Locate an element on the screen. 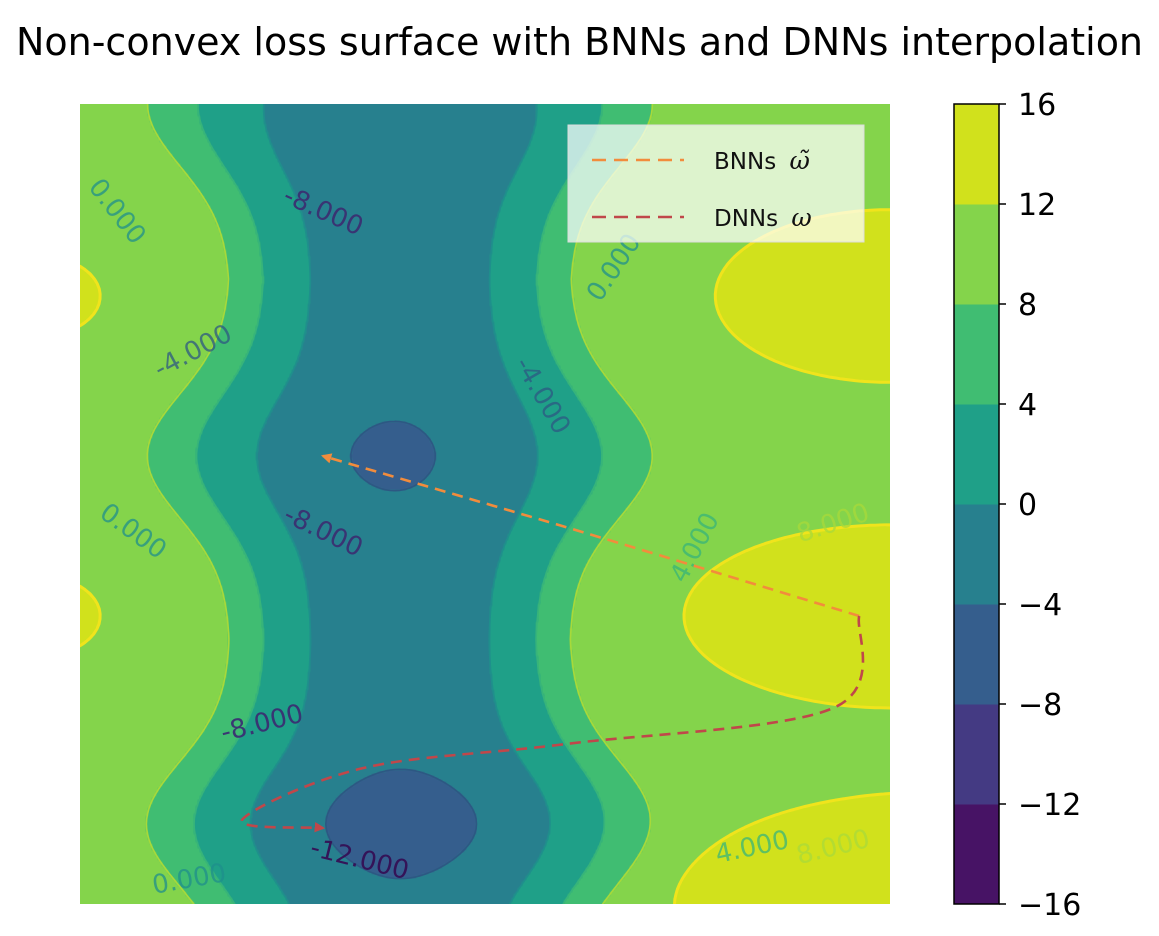 The height and width of the screenshot is (936, 1159). colorbar-tick-label: 4 is located at coordinates (1027, 405).